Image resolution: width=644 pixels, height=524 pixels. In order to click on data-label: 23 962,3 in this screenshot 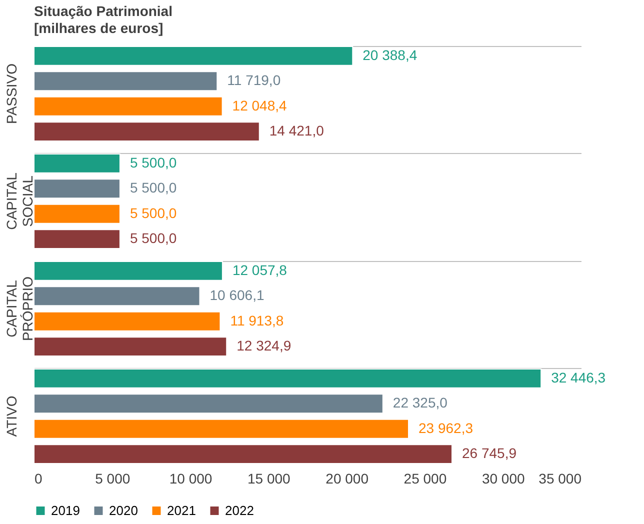, I will do `click(446, 428)`.